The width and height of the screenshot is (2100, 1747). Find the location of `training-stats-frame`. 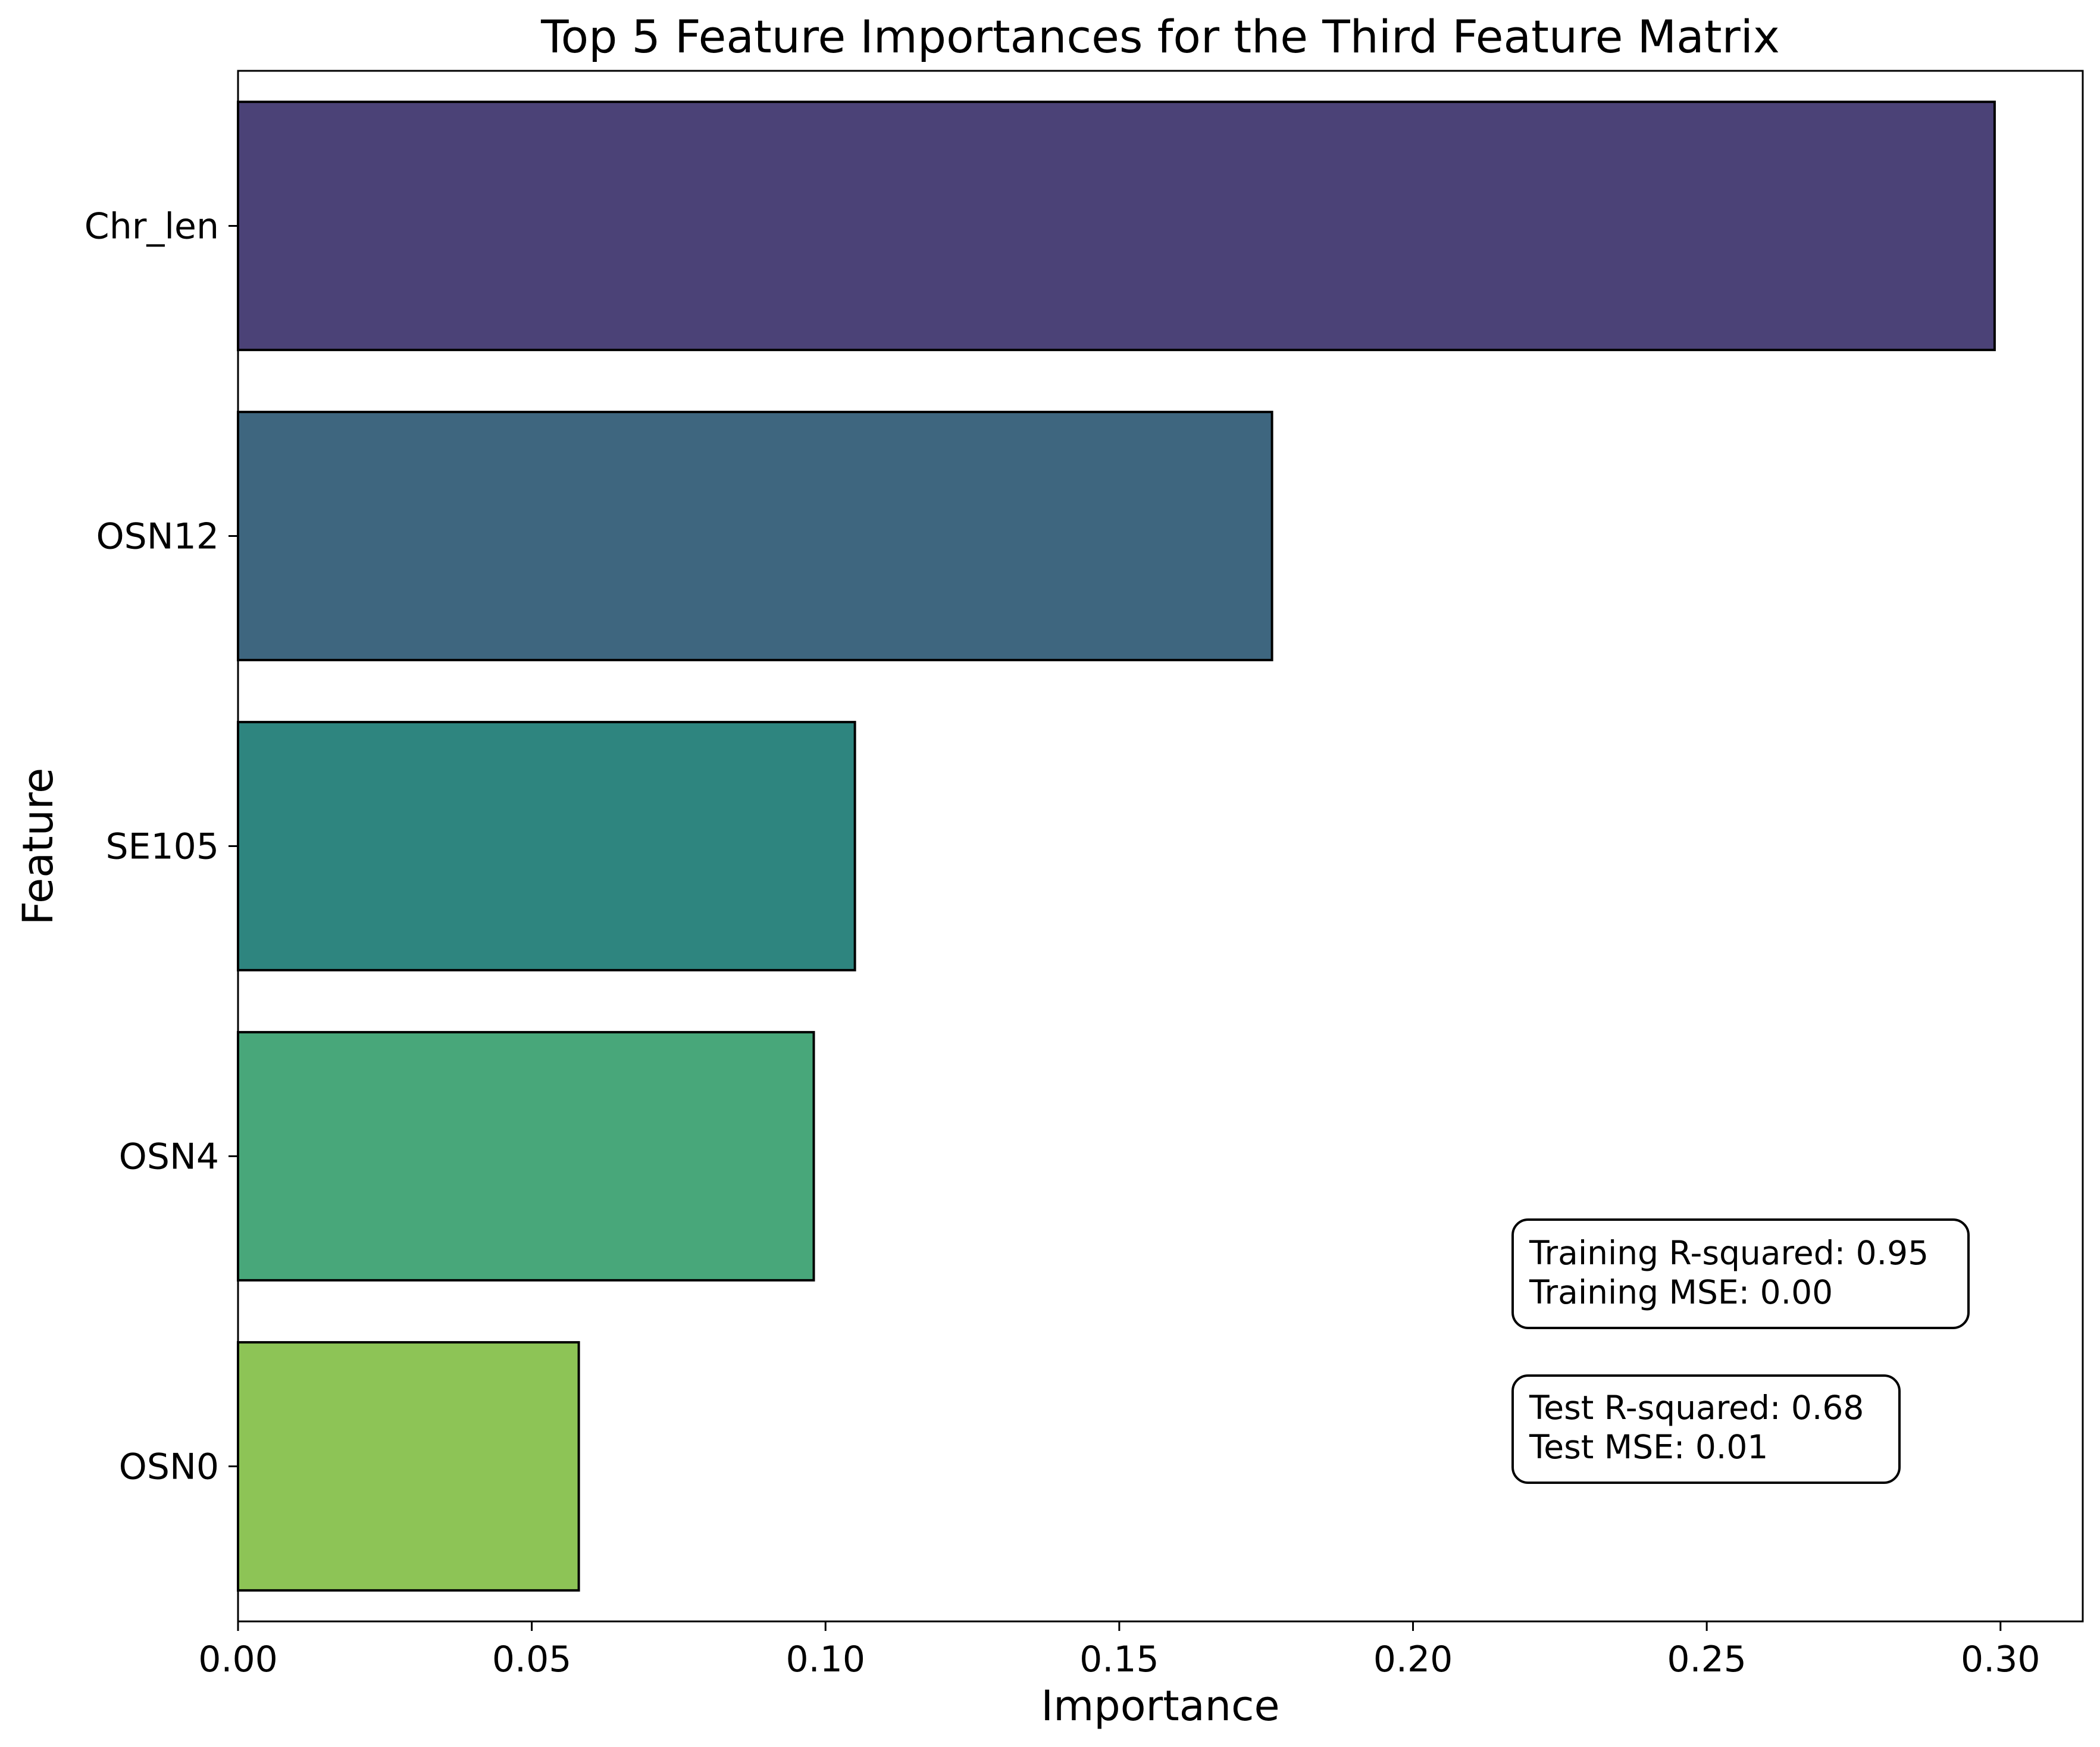

training-stats-frame is located at coordinates (1740, 1274).